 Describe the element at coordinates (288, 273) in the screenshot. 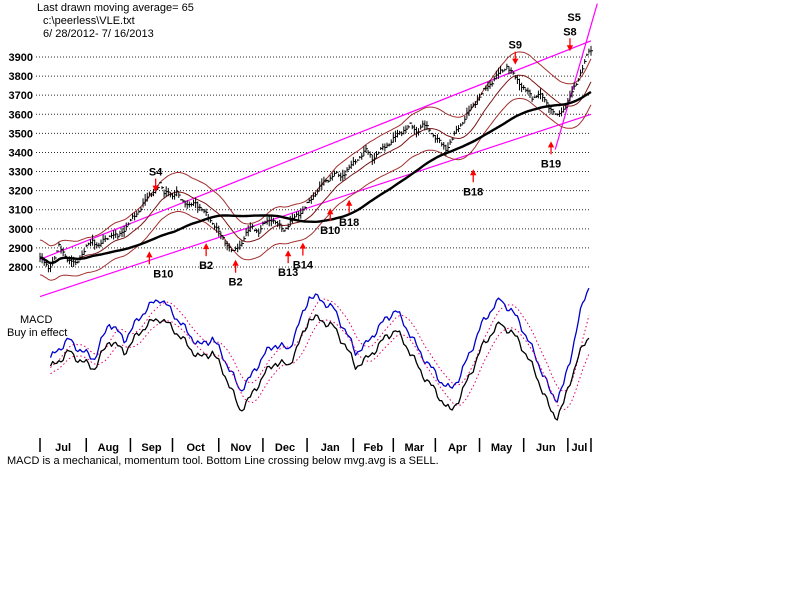

I see `svg-text: B13` at that location.